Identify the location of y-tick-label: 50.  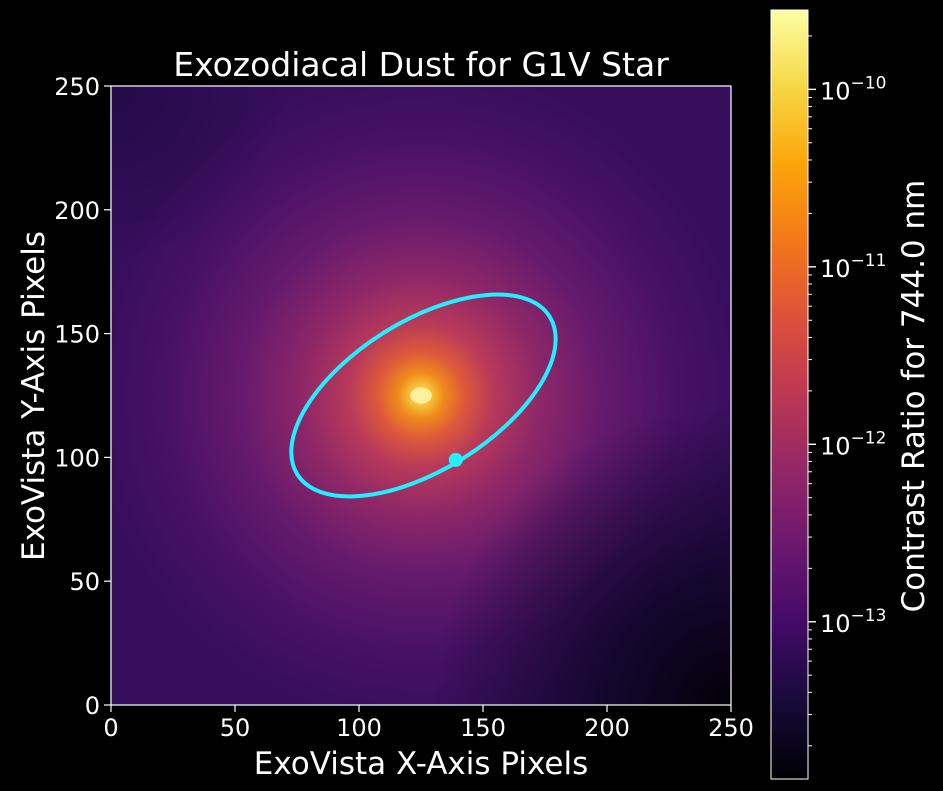
(84, 582).